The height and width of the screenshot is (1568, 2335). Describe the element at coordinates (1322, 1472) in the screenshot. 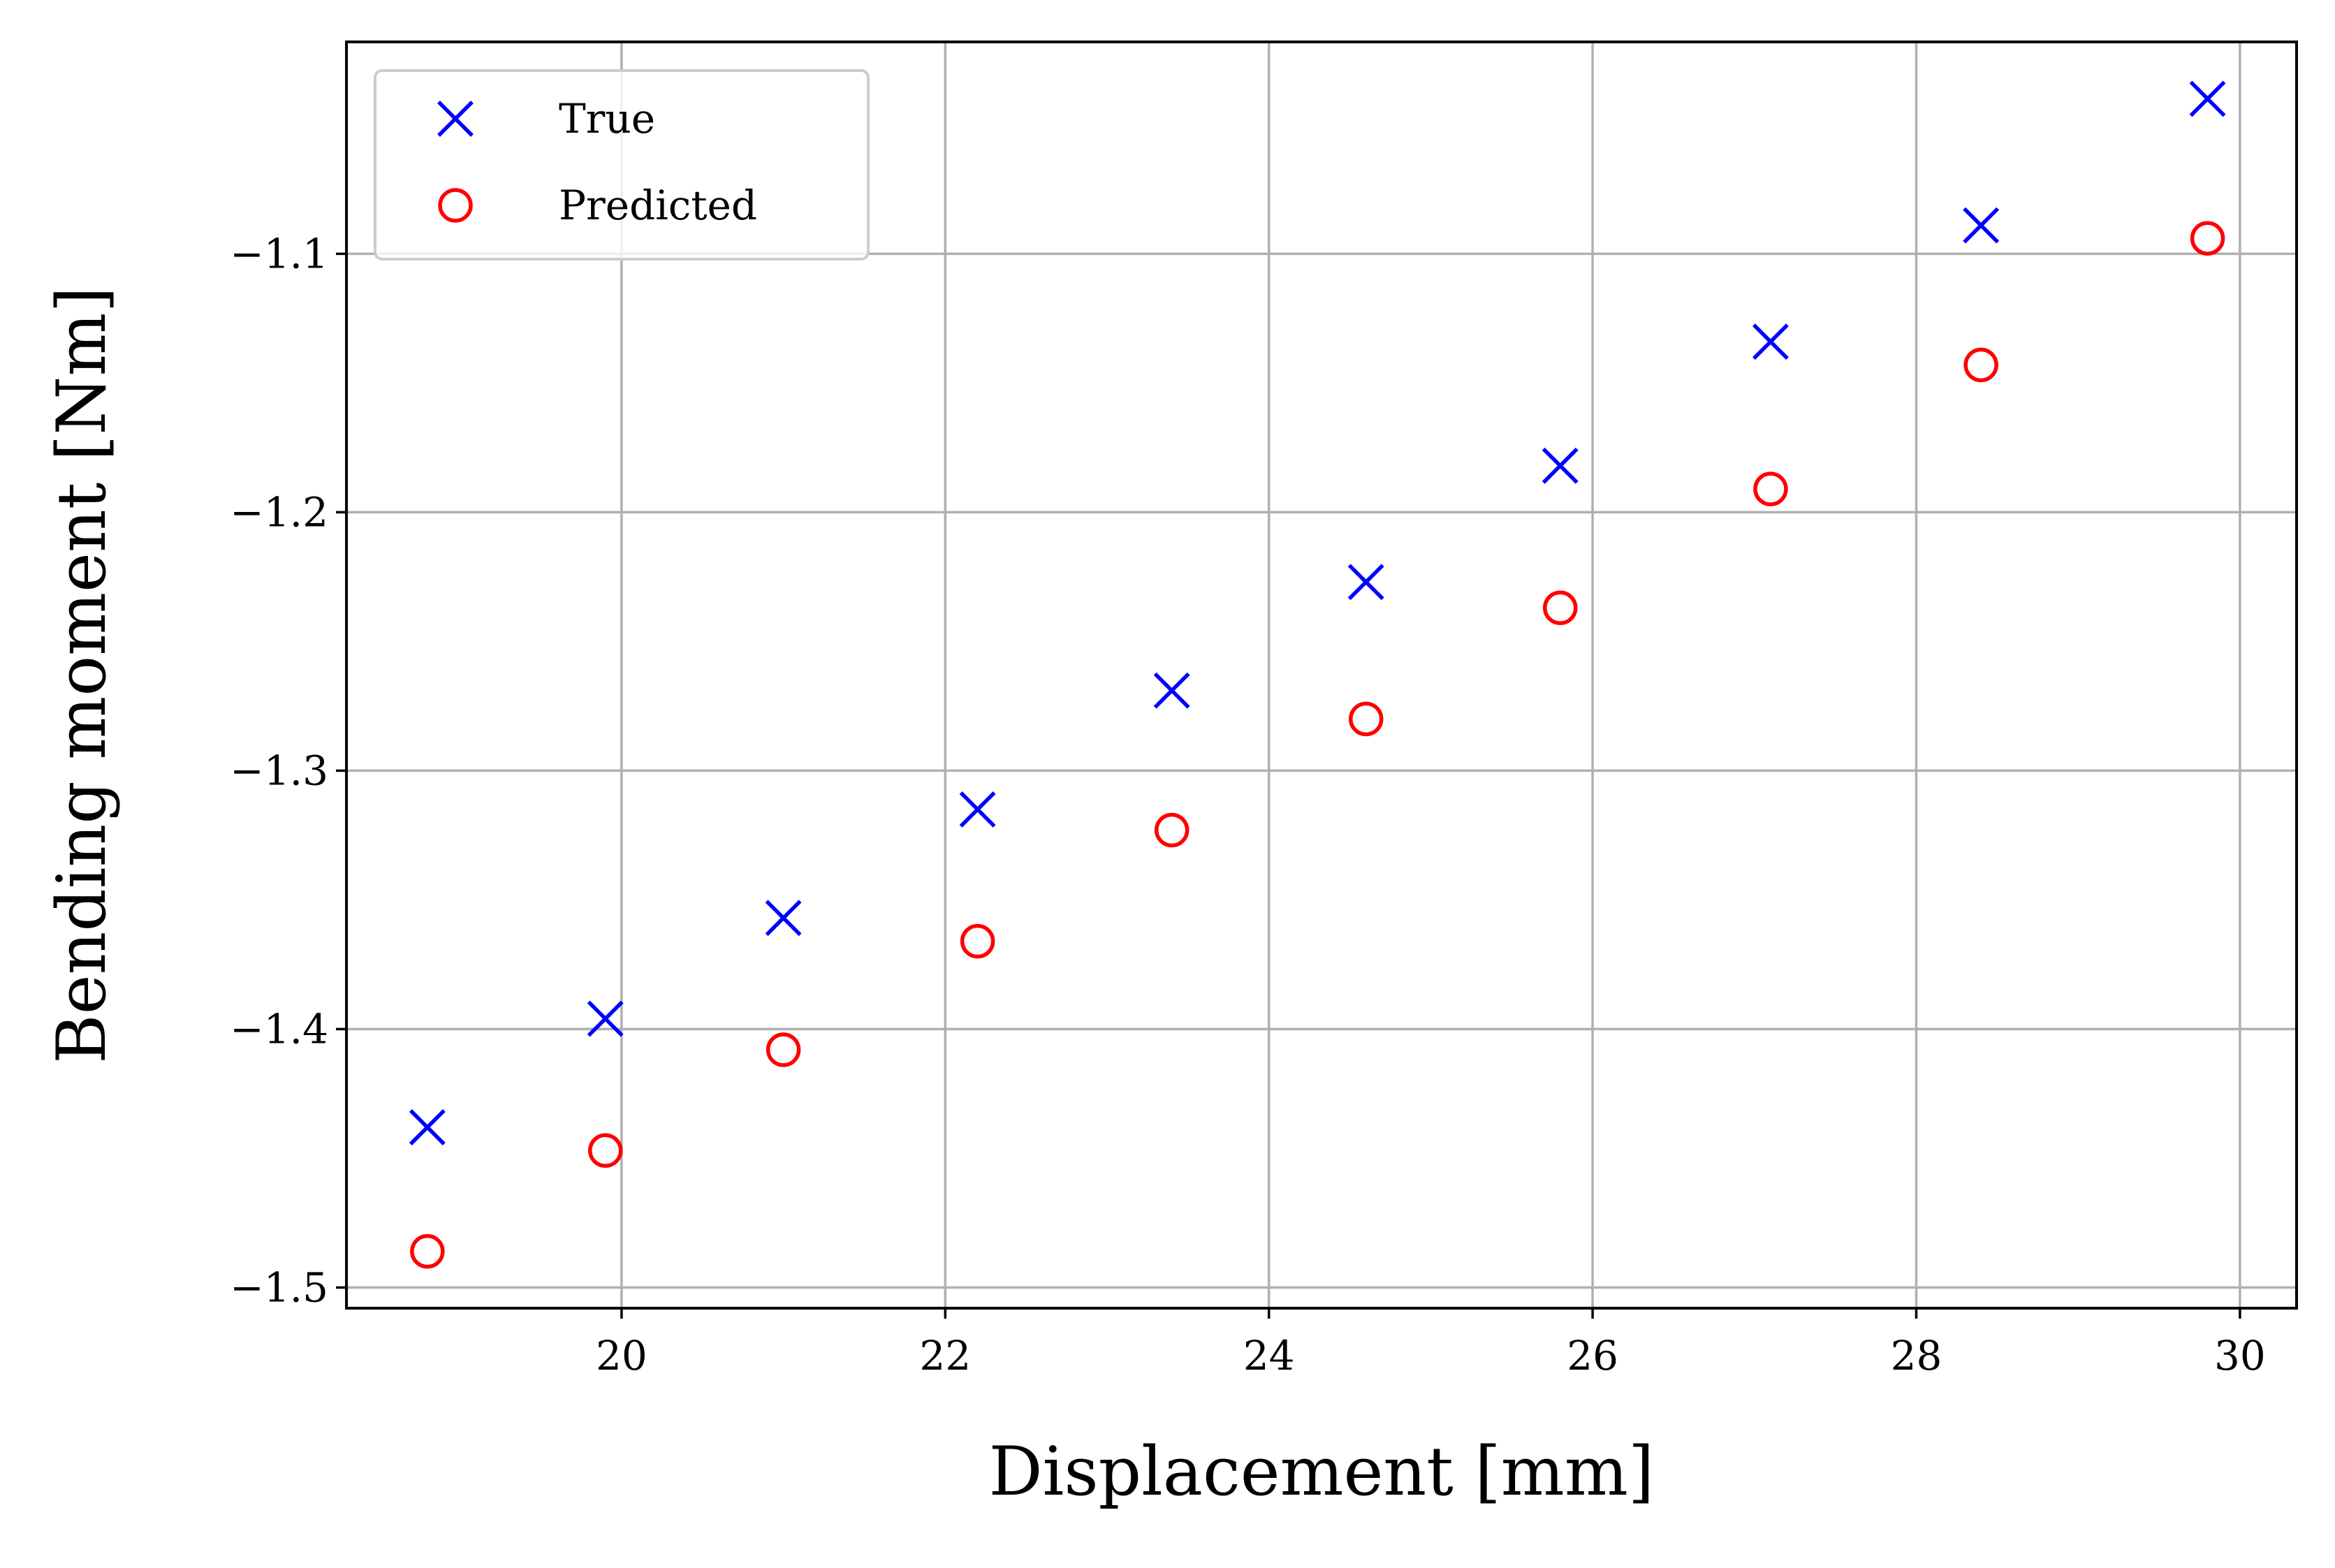

I see `x-axis-title: Displacement [mm]` at that location.